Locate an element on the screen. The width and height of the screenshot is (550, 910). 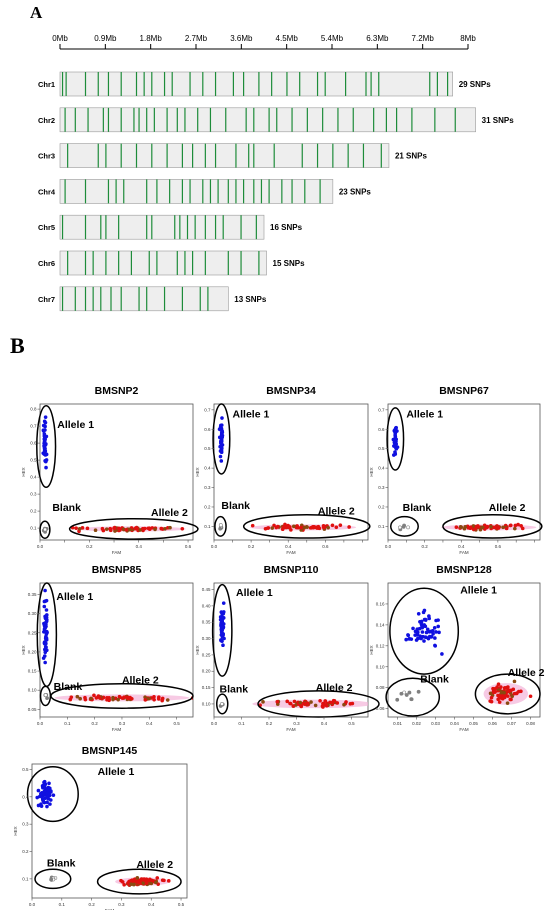
x-tick-label: 0.06 is located at coordinates (492, 723).